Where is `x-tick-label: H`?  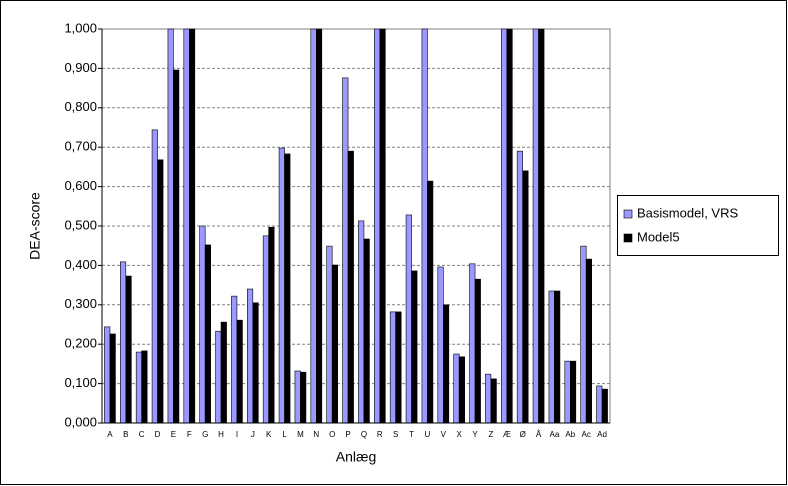 x-tick-label: H is located at coordinates (221, 434).